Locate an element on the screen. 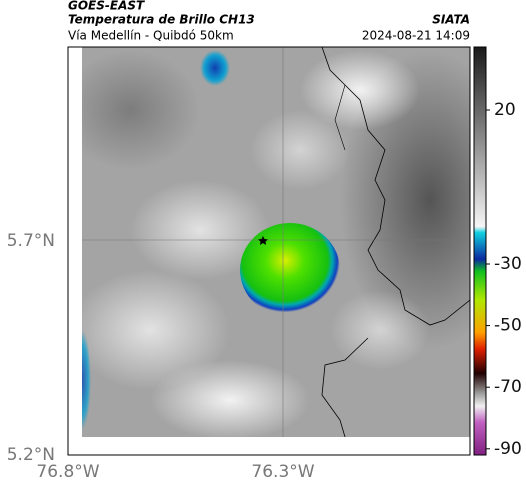 The height and width of the screenshot is (491, 526). title: Temperatura de Brillo CH13 is located at coordinates (161, 20).